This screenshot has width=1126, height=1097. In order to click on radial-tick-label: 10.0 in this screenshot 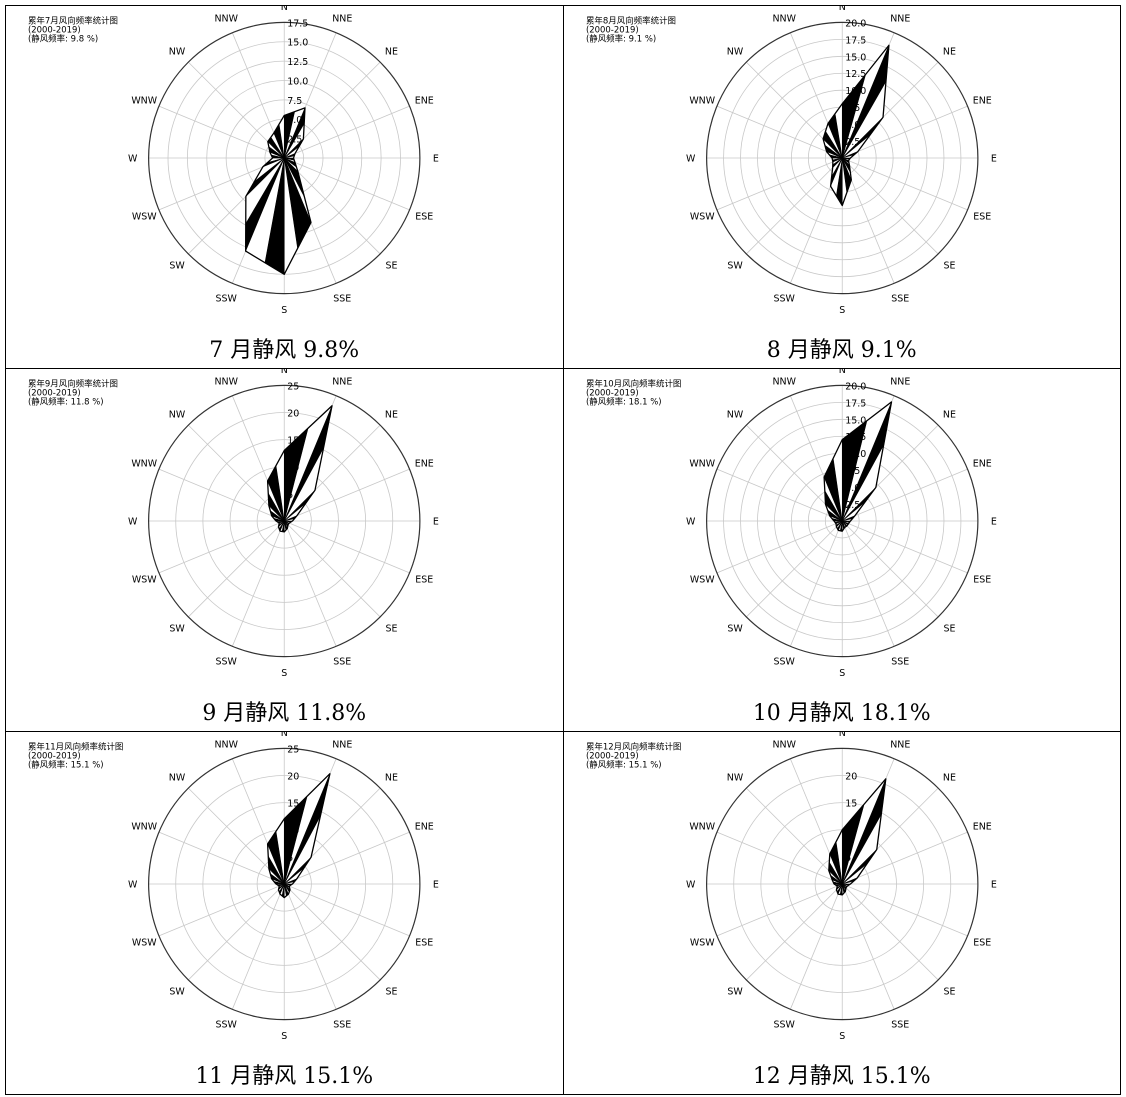, I will do `click(297, 82)`.